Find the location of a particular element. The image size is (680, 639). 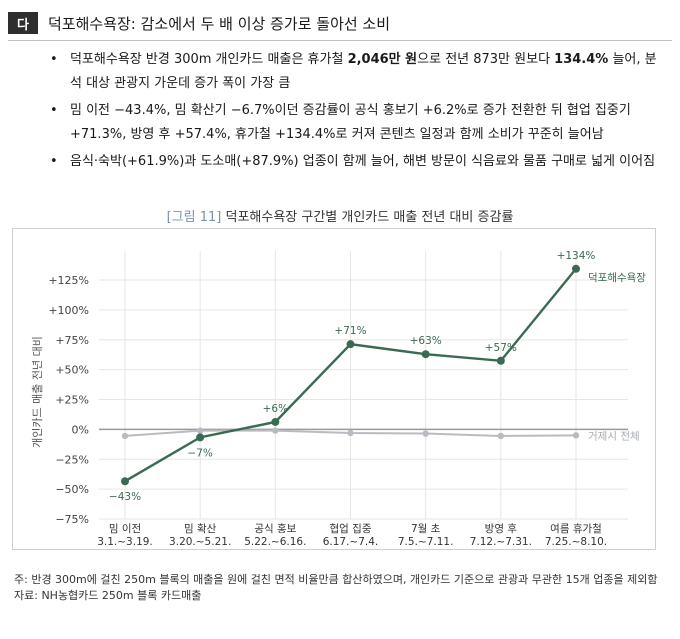

x-tick-range: 3.20.~5.21. is located at coordinates (200, 542).